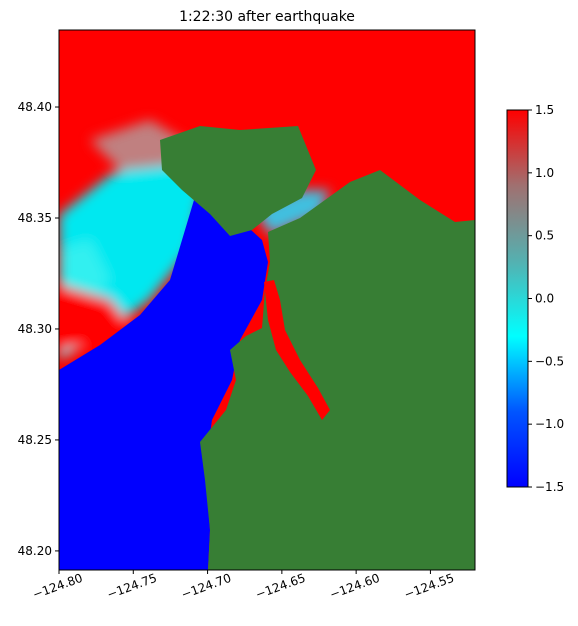 This screenshot has height=626, width=578. I want to click on x-tick-label: −124.80, so click(58, 586).